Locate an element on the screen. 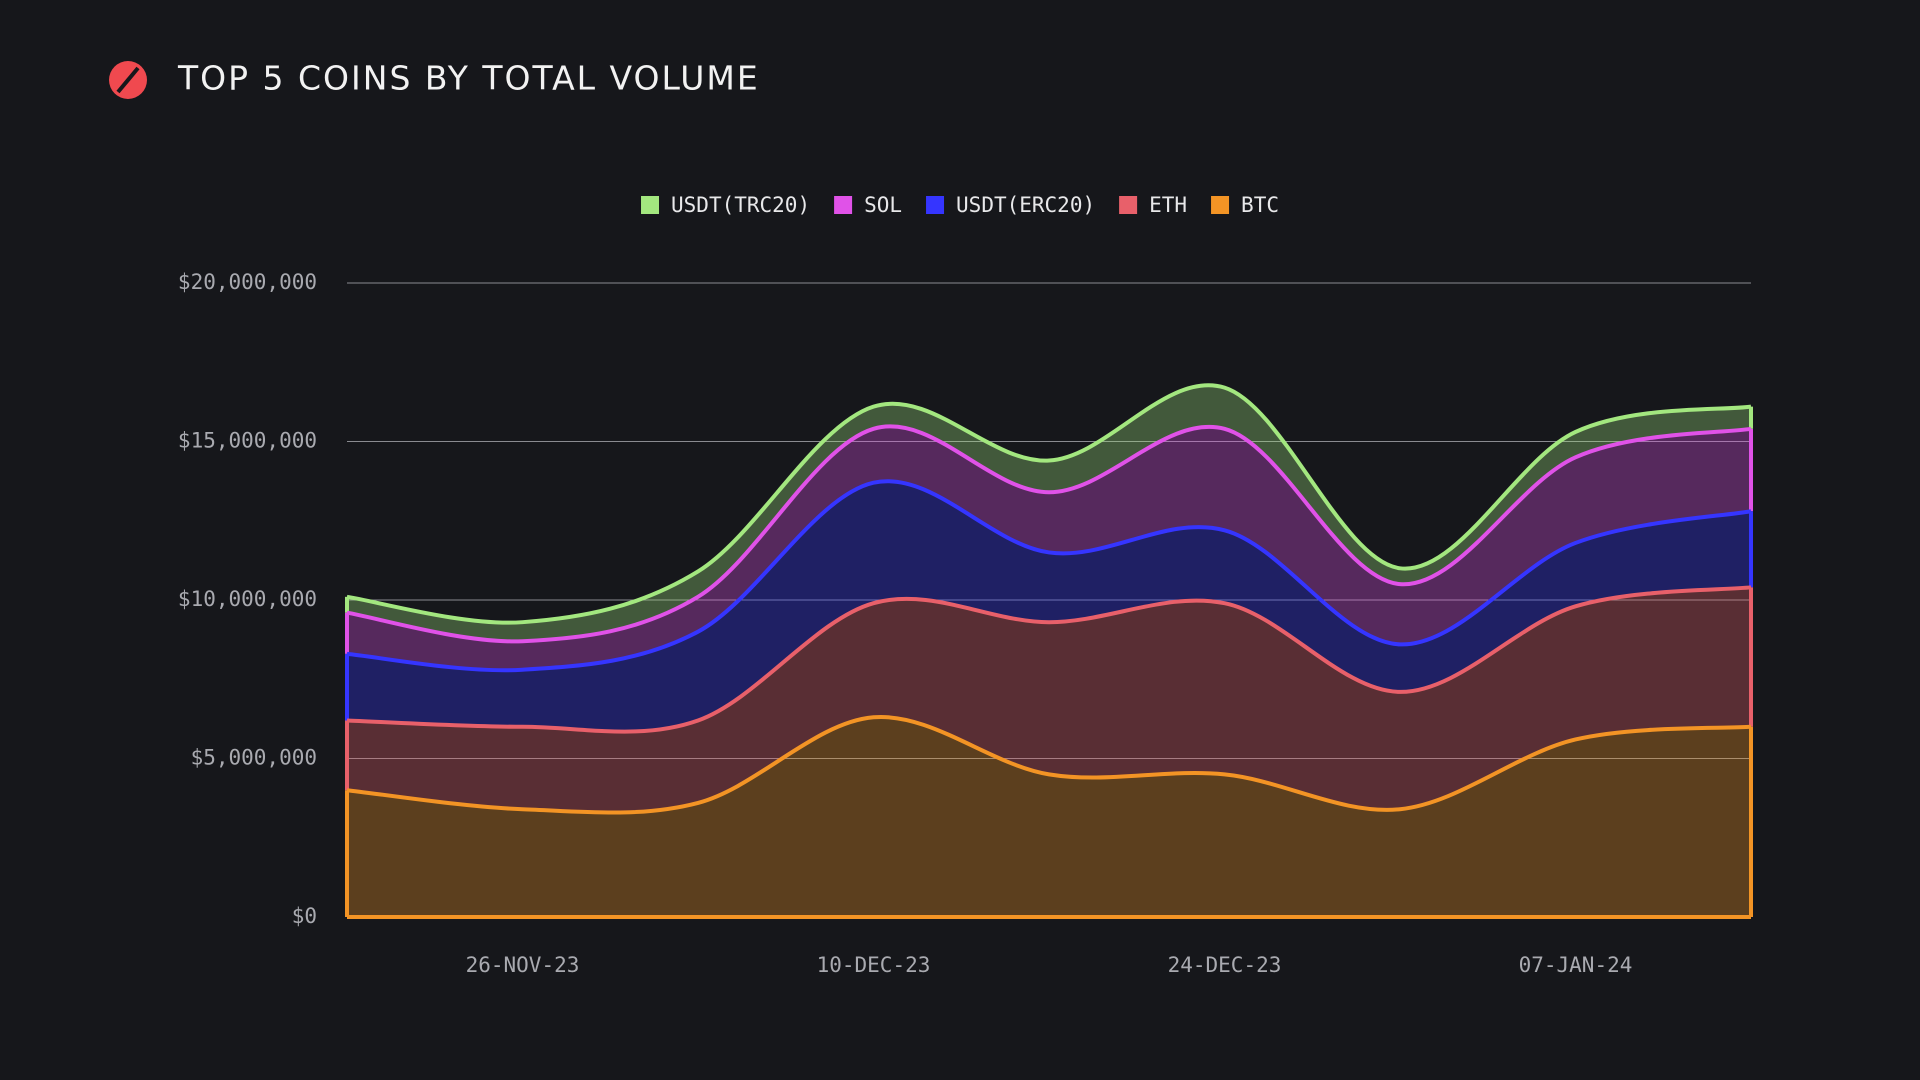  legend-label: BTC is located at coordinates (1260, 205).